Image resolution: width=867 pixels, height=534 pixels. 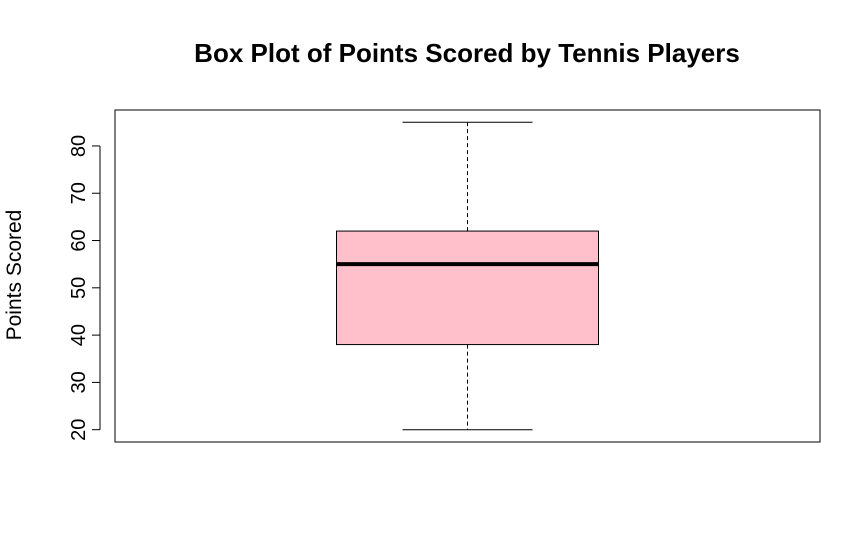 What do you see at coordinates (79, 288) in the screenshot?
I see `y-tick-label: 50` at bounding box center [79, 288].